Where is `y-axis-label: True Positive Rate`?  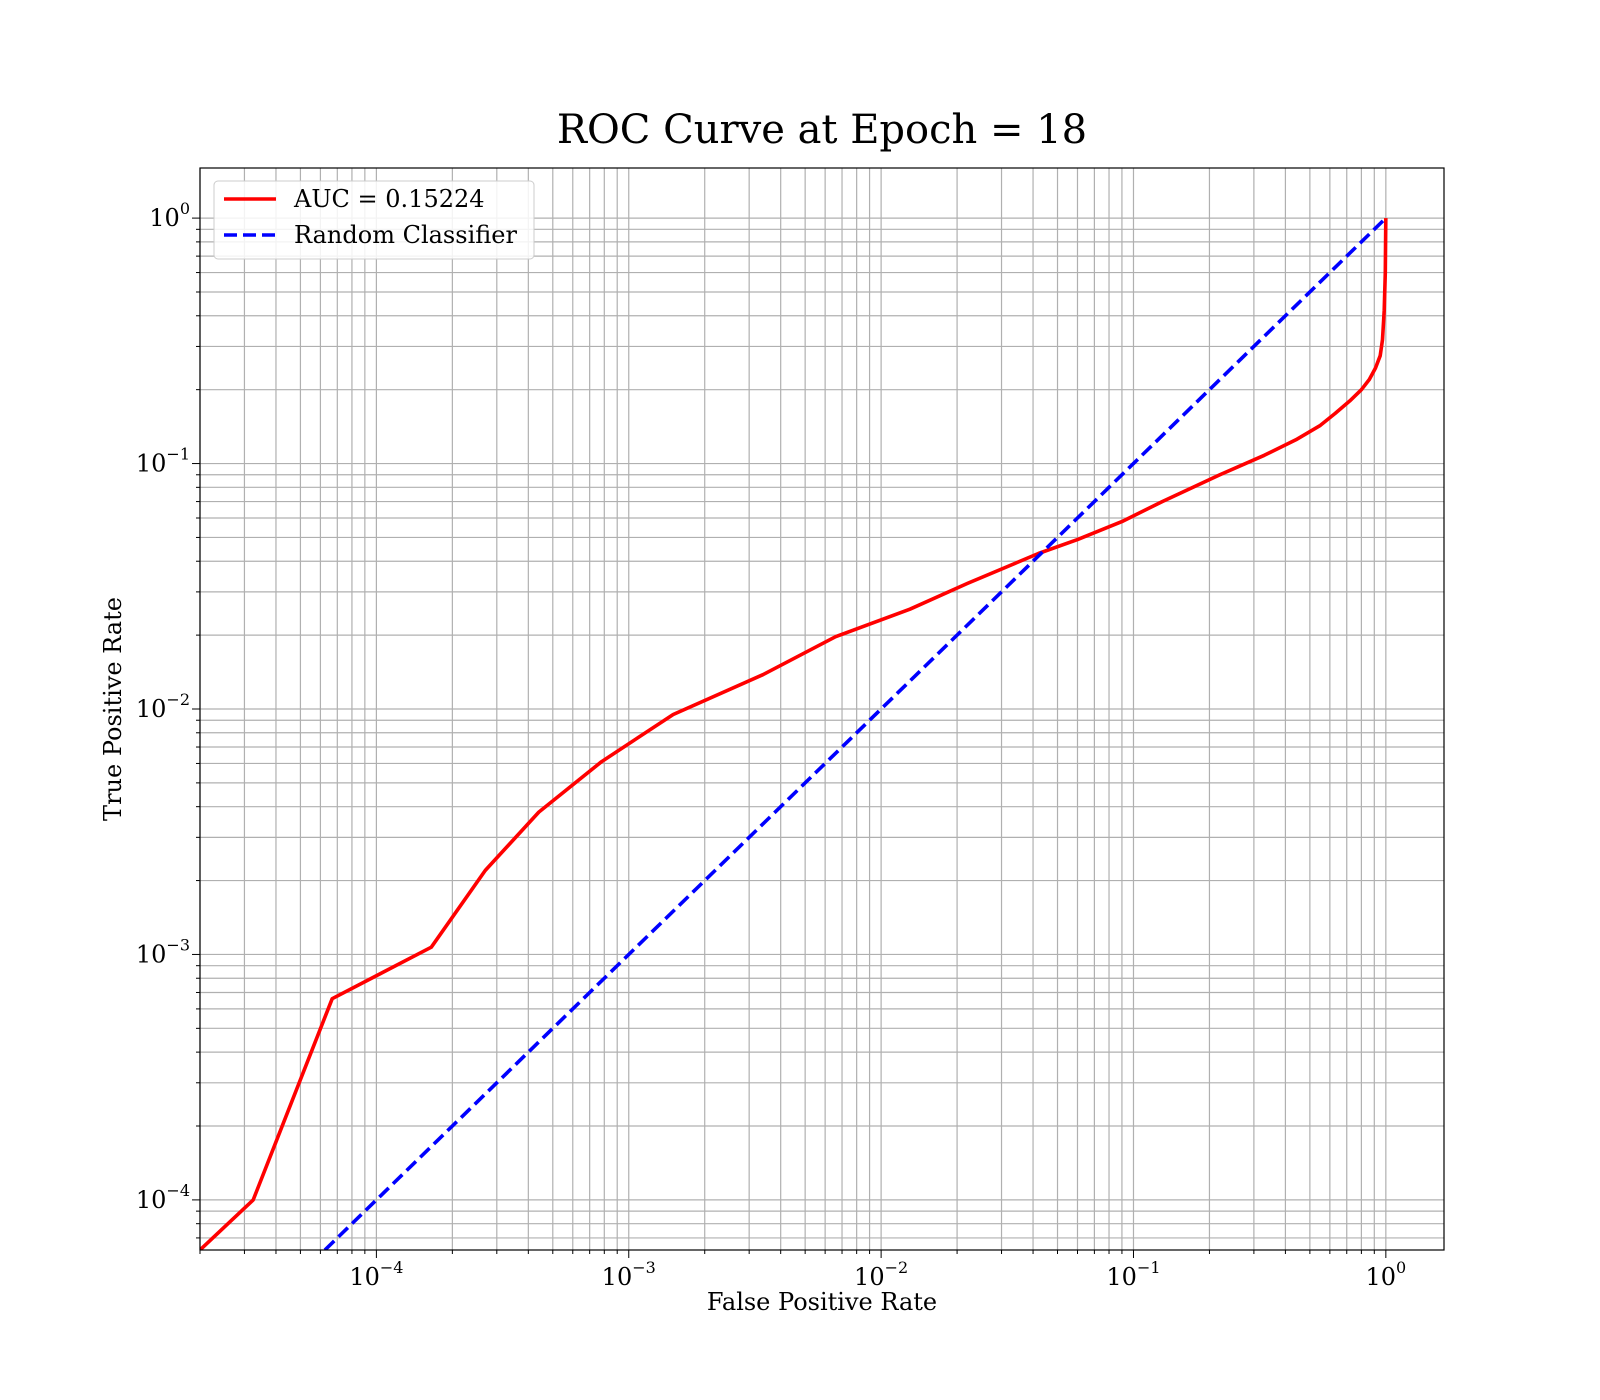 y-axis-label: True Positive Rate is located at coordinates (113, 709).